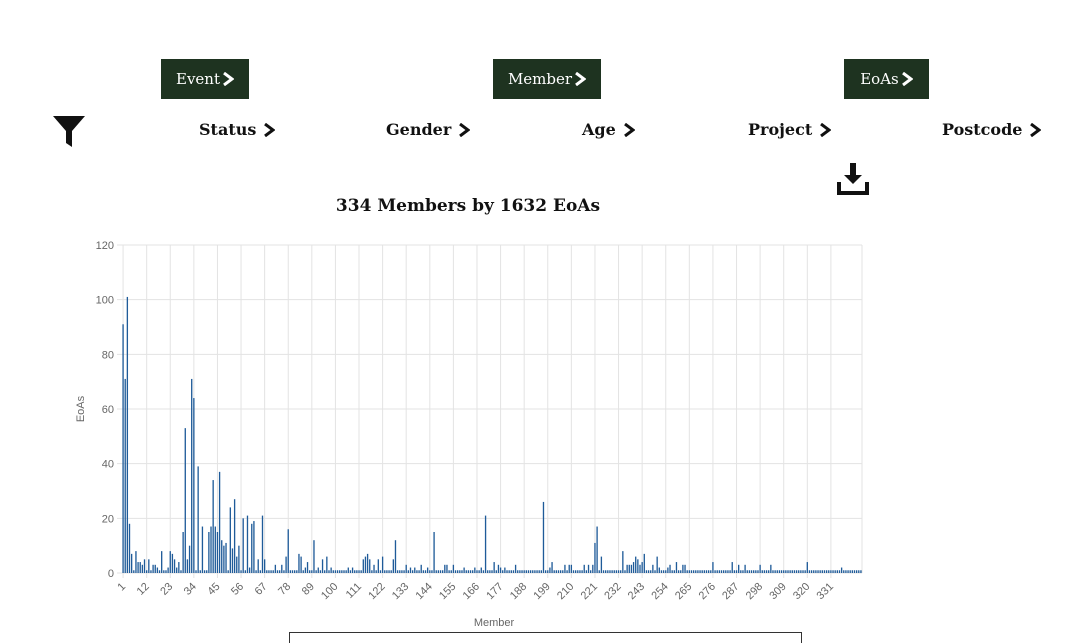 This screenshot has height=643, width=1074. I want to click on x-tick-label: 276, so click(707, 591).